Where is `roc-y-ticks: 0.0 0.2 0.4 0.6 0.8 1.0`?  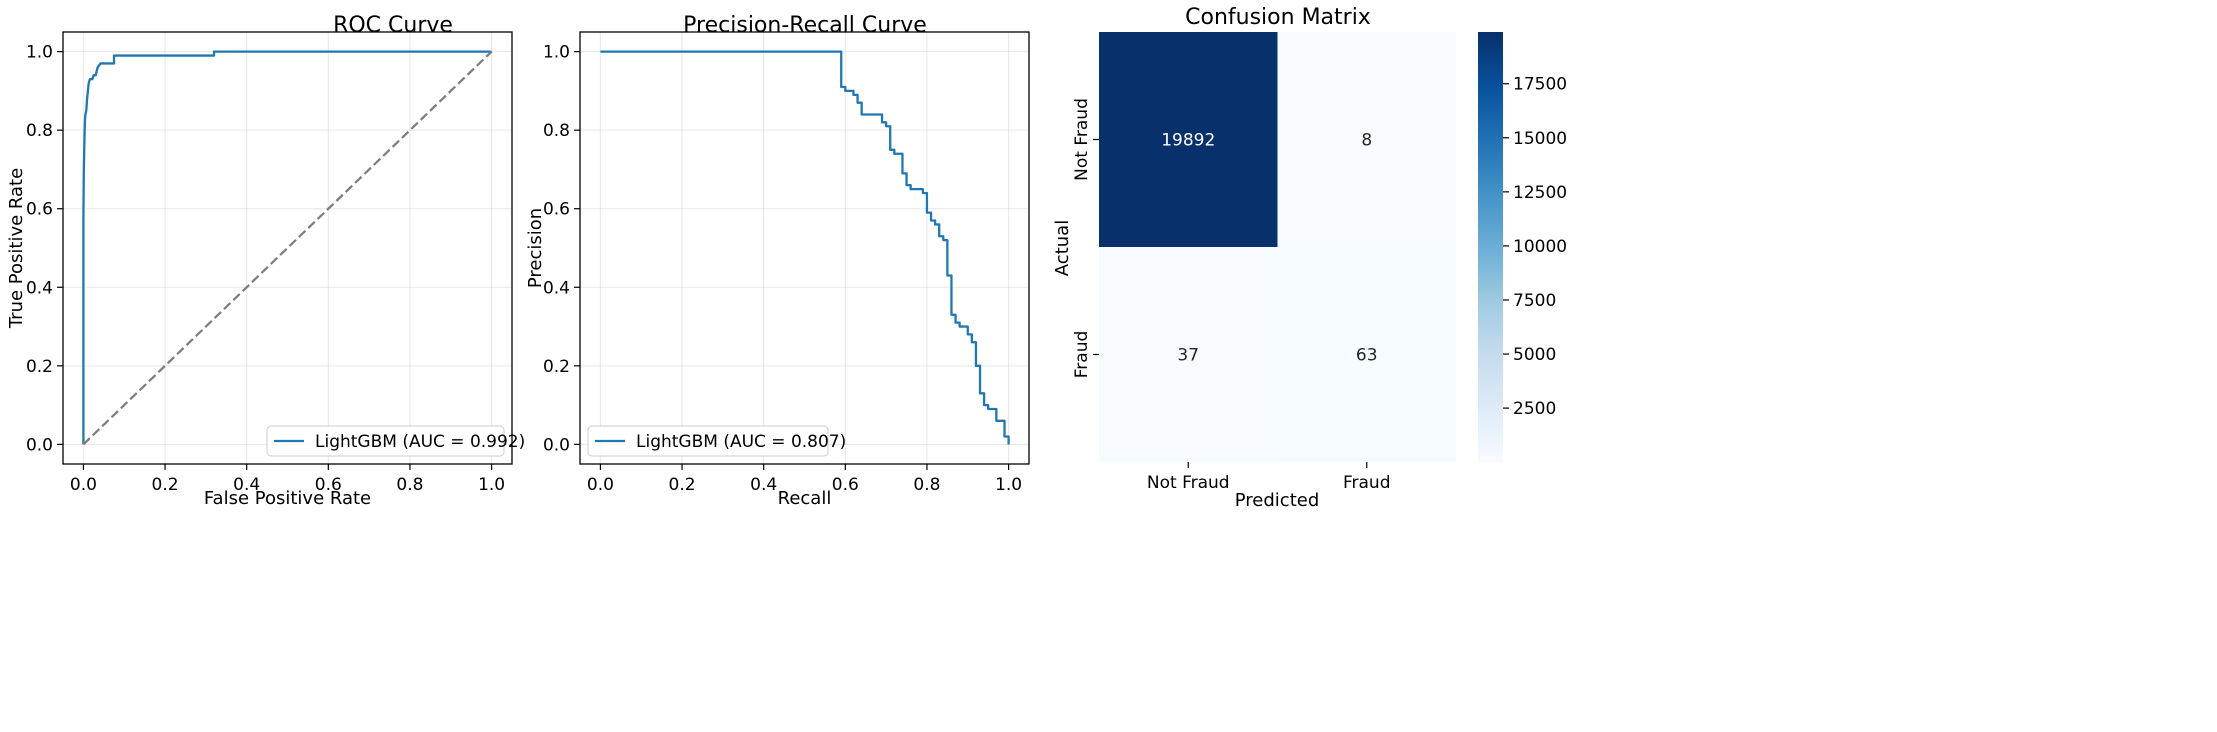 roc-y-ticks: 0.0 0.2 0.4 0.6 0.8 1.0 is located at coordinates (44, 249).